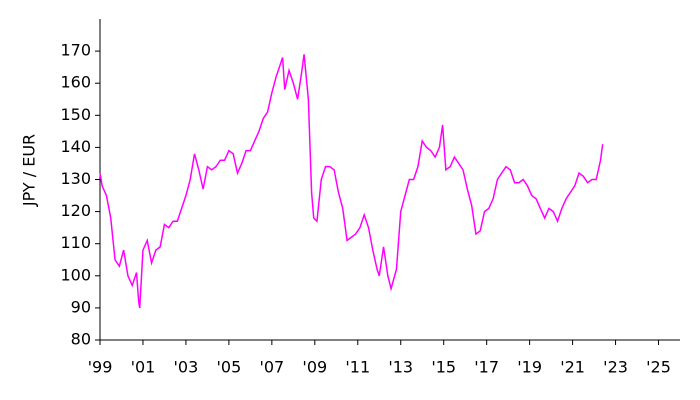  Describe the element at coordinates (271, 367) in the screenshot. I see `x-tick-label: '07` at that location.